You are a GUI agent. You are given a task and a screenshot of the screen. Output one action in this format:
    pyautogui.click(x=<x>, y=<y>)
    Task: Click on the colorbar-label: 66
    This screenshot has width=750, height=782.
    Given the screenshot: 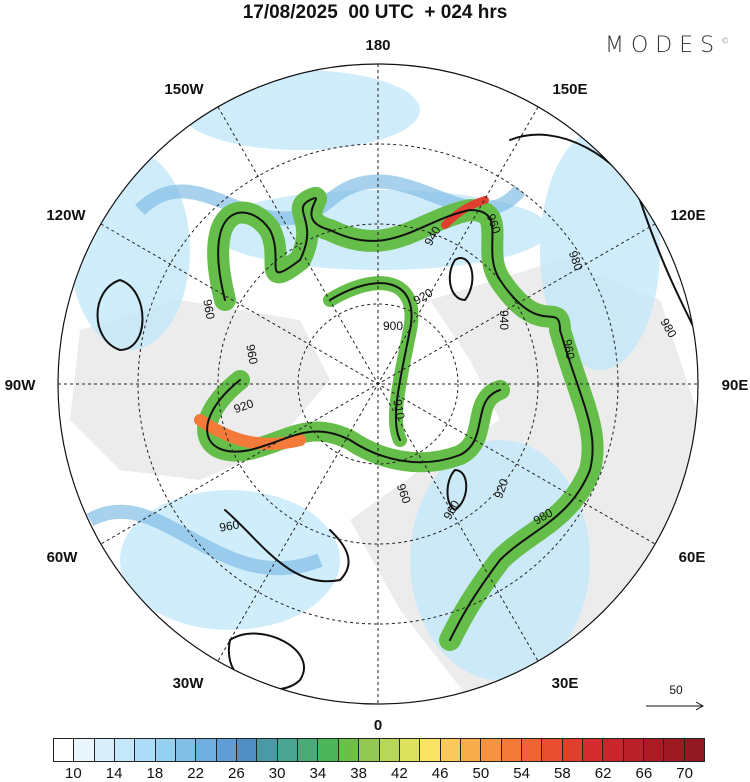 What is the action you would take?
    pyautogui.click(x=644, y=773)
    